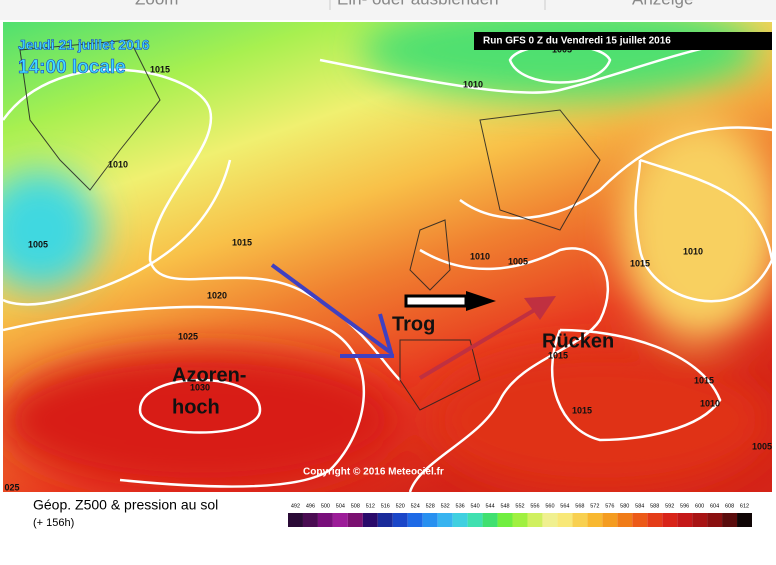 This screenshot has width=776, height=565. Describe the element at coordinates (714, 506) in the screenshot. I see `scale-label: 604` at that location.